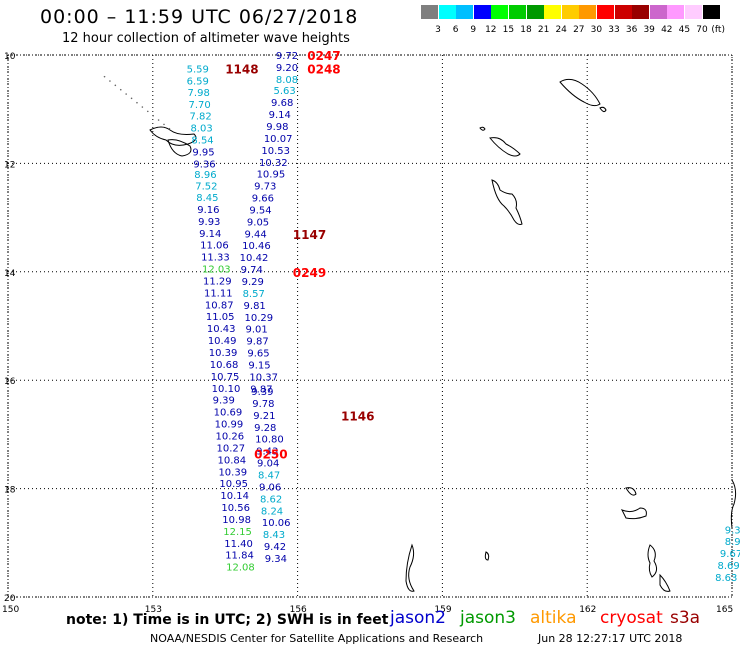  What do you see at coordinates (579, 30) in the screenshot?
I see `scale-label: 27` at bounding box center [579, 30].